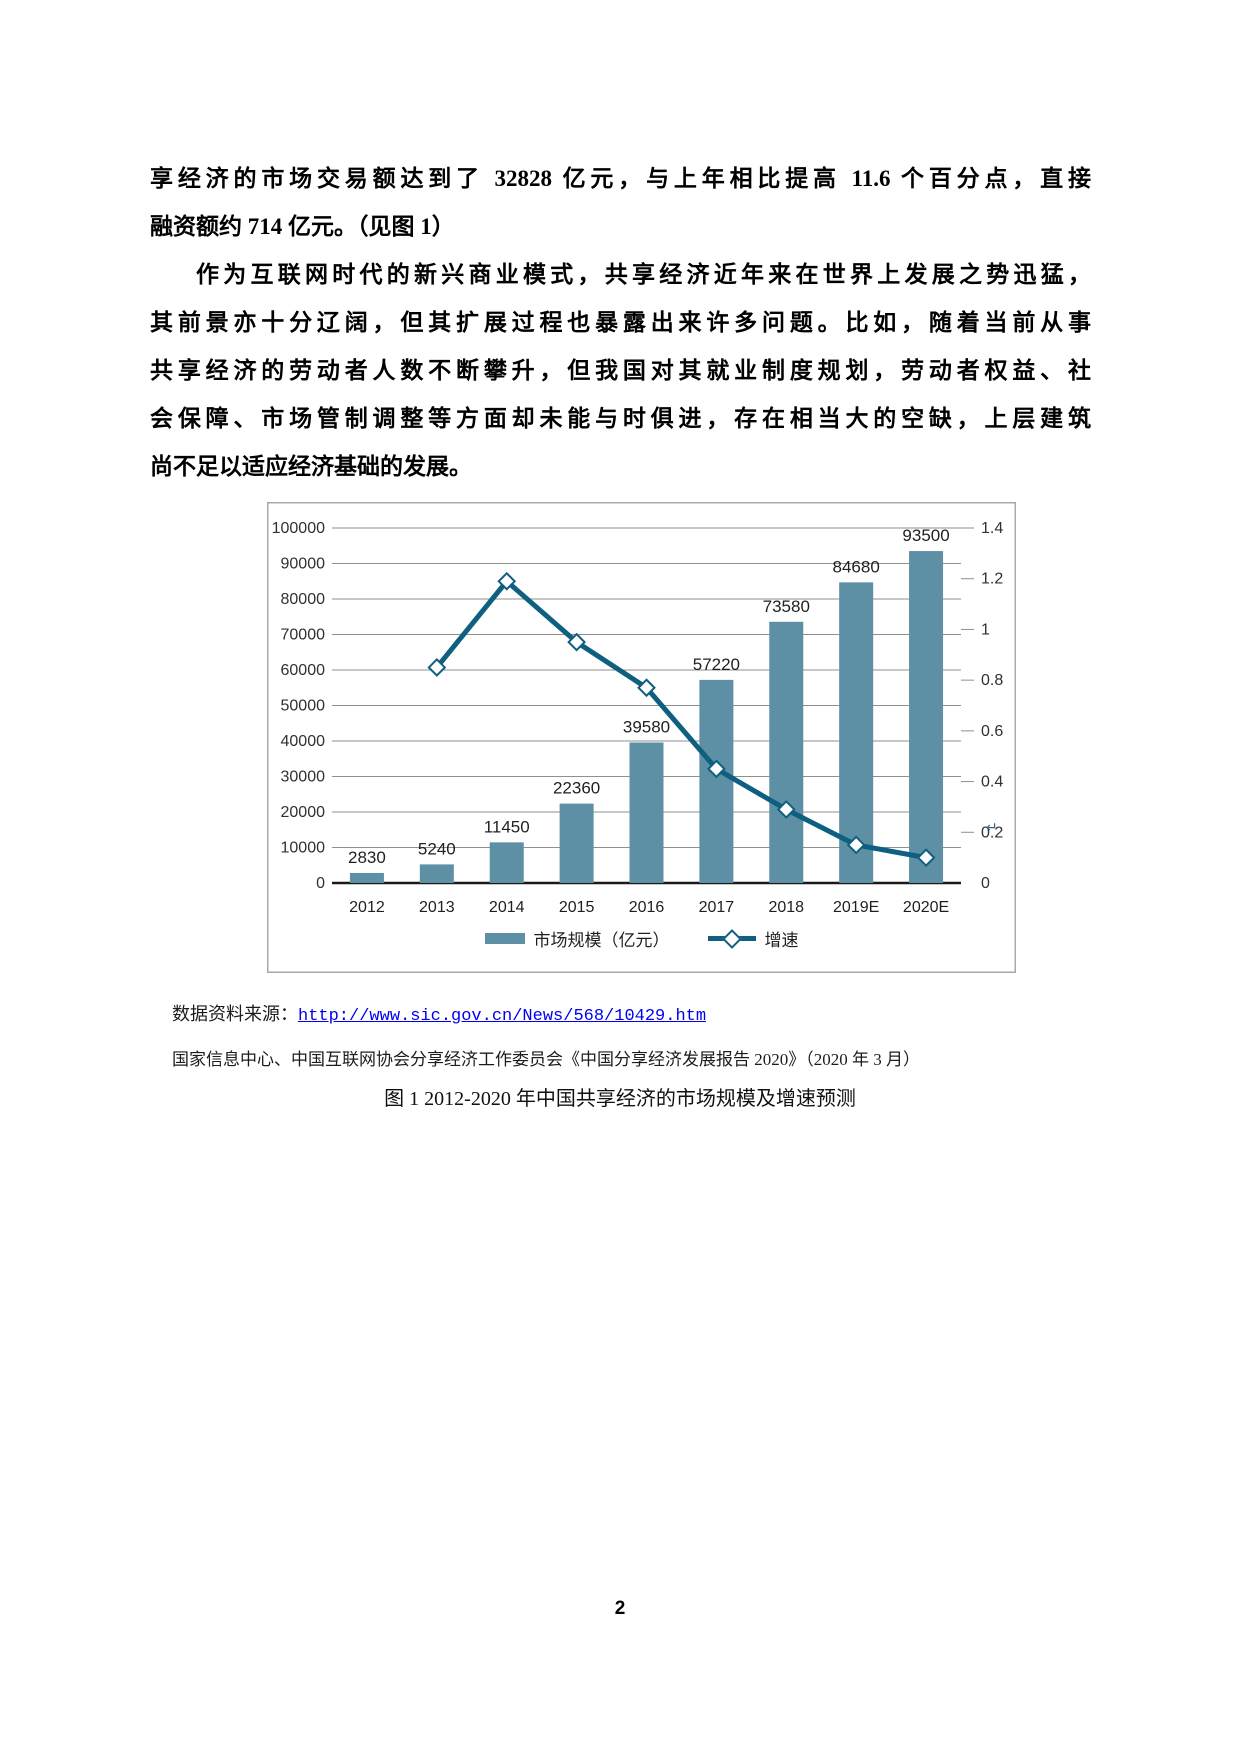 The width and height of the screenshot is (1240, 1754). Describe the element at coordinates (303, 599) in the screenshot. I see `svg-text: 80000` at that location.